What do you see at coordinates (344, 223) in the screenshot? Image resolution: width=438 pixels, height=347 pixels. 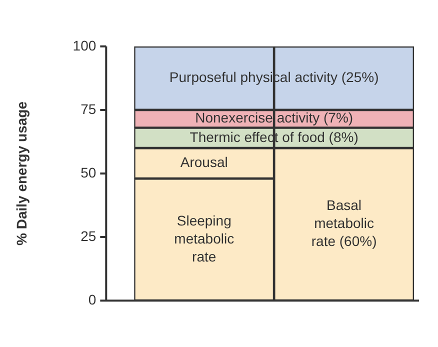 I see `series-label: Basal metabolic rate (60%)` at bounding box center [344, 223].